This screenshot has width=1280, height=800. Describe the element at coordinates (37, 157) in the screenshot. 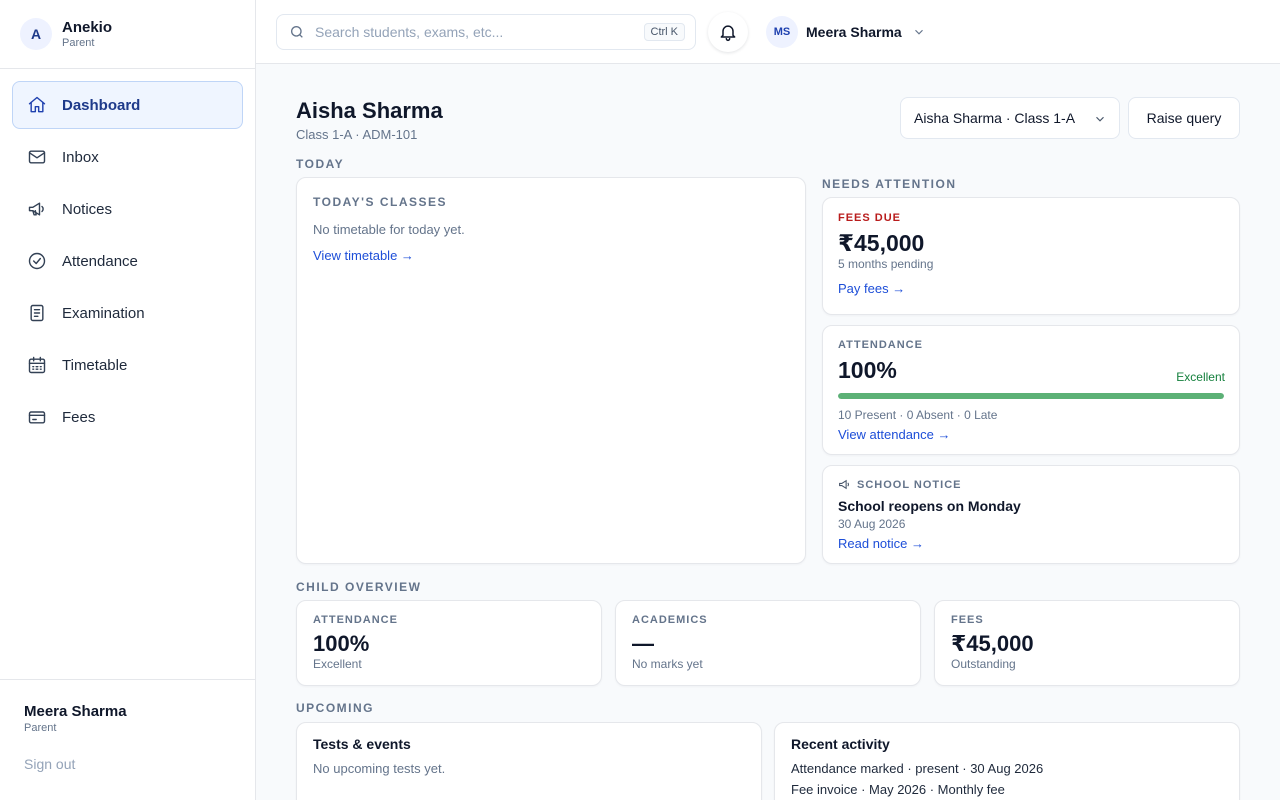

I see `mail-icon` at that location.